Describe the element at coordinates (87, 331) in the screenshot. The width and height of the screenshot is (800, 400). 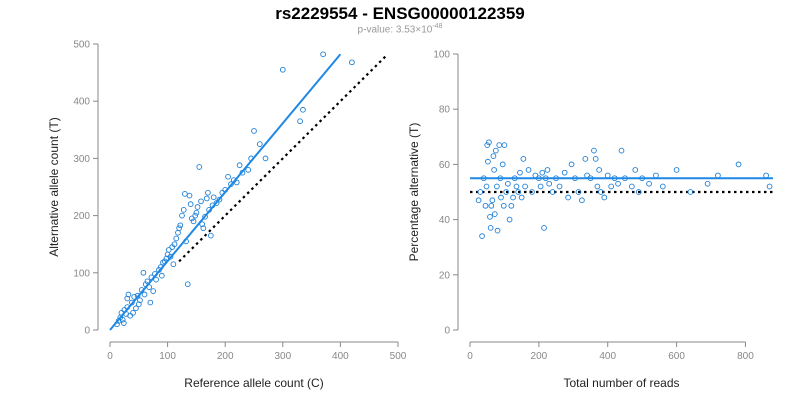
I see `left-y-tick-label: 0` at that location.